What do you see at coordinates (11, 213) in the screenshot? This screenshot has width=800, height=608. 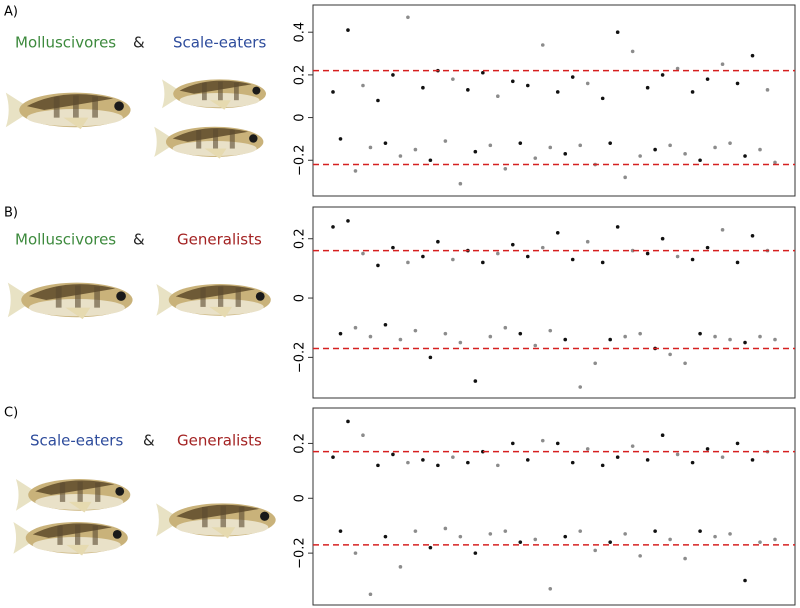 I see `panel-label: B)` at bounding box center [11, 213].